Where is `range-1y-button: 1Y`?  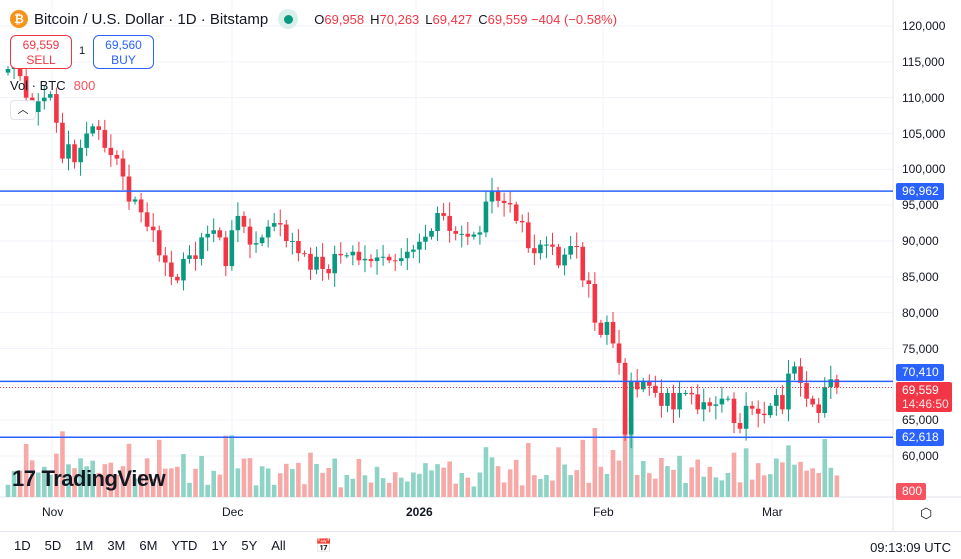 range-1y-button: 1Y is located at coordinates (219, 545).